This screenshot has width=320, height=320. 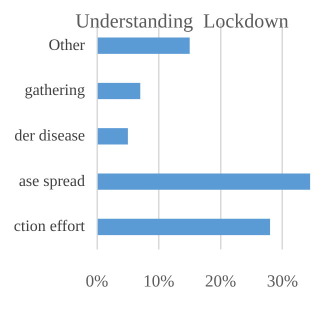 I want to click on chart-title: Understanding Lockdown, so click(x=182, y=21).